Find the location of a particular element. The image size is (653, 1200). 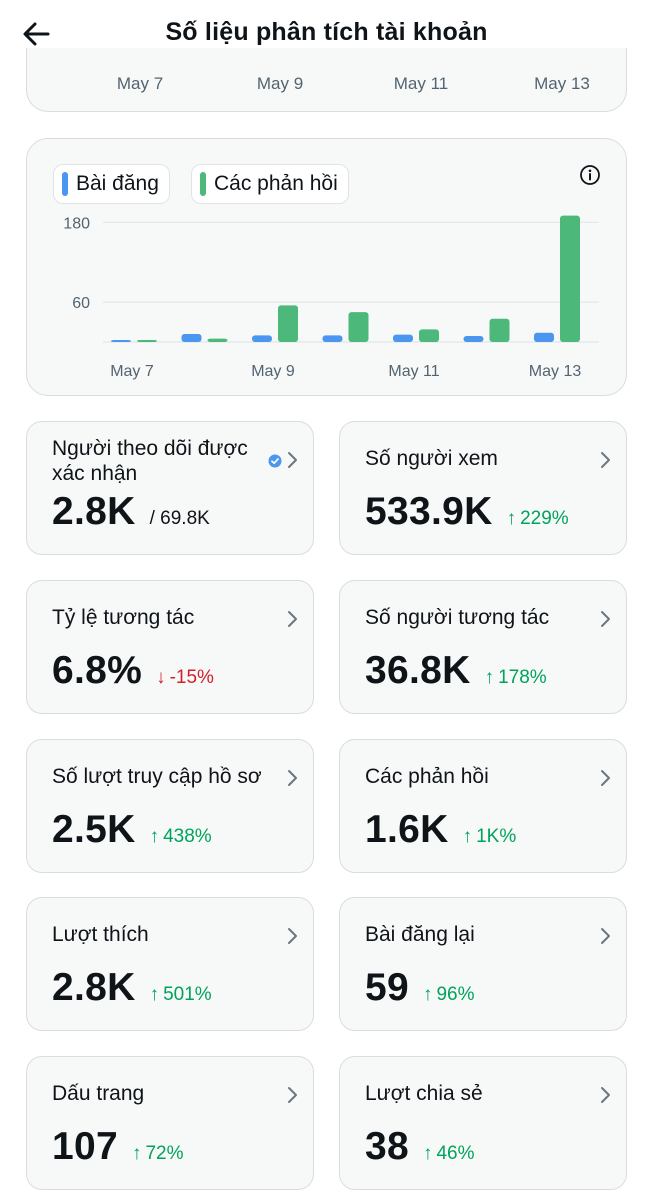

metric-value: 59 is located at coordinates (387, 987).